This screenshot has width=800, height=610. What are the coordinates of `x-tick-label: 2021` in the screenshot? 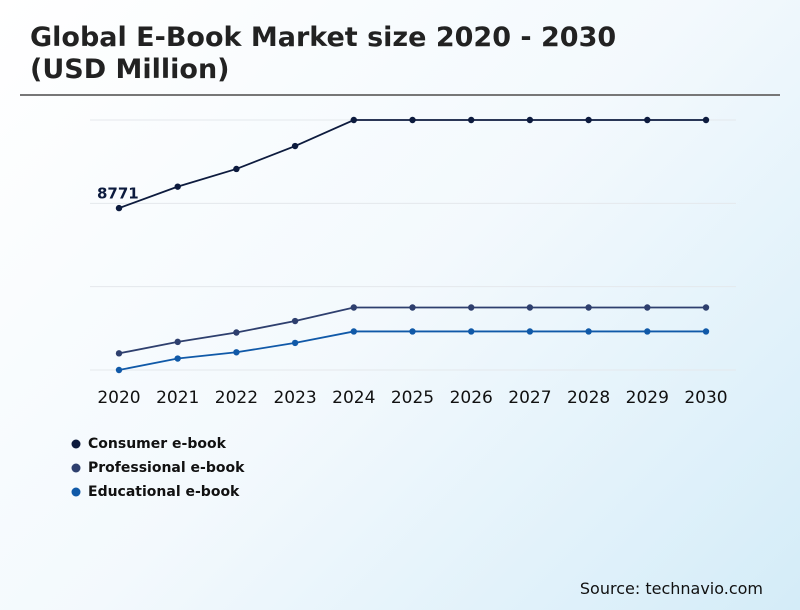 It's located at (177, 398).